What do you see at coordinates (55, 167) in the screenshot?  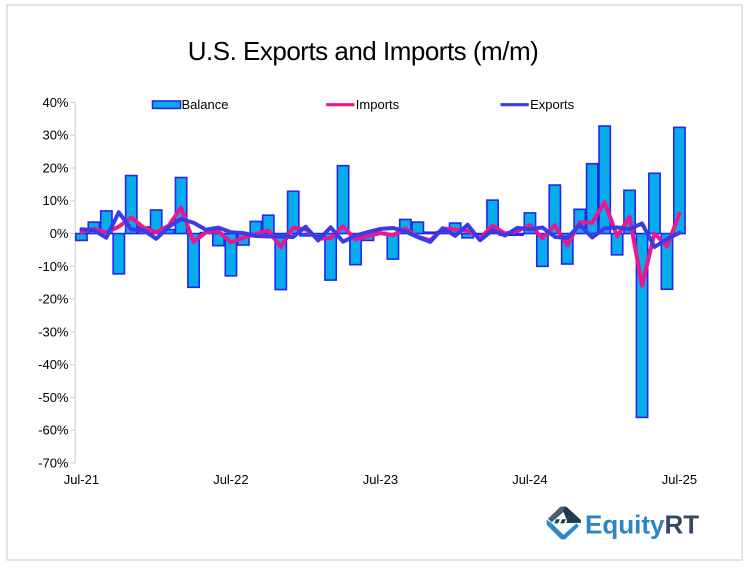 I see `svg-text: 20%` at bounding box center [55, 167].